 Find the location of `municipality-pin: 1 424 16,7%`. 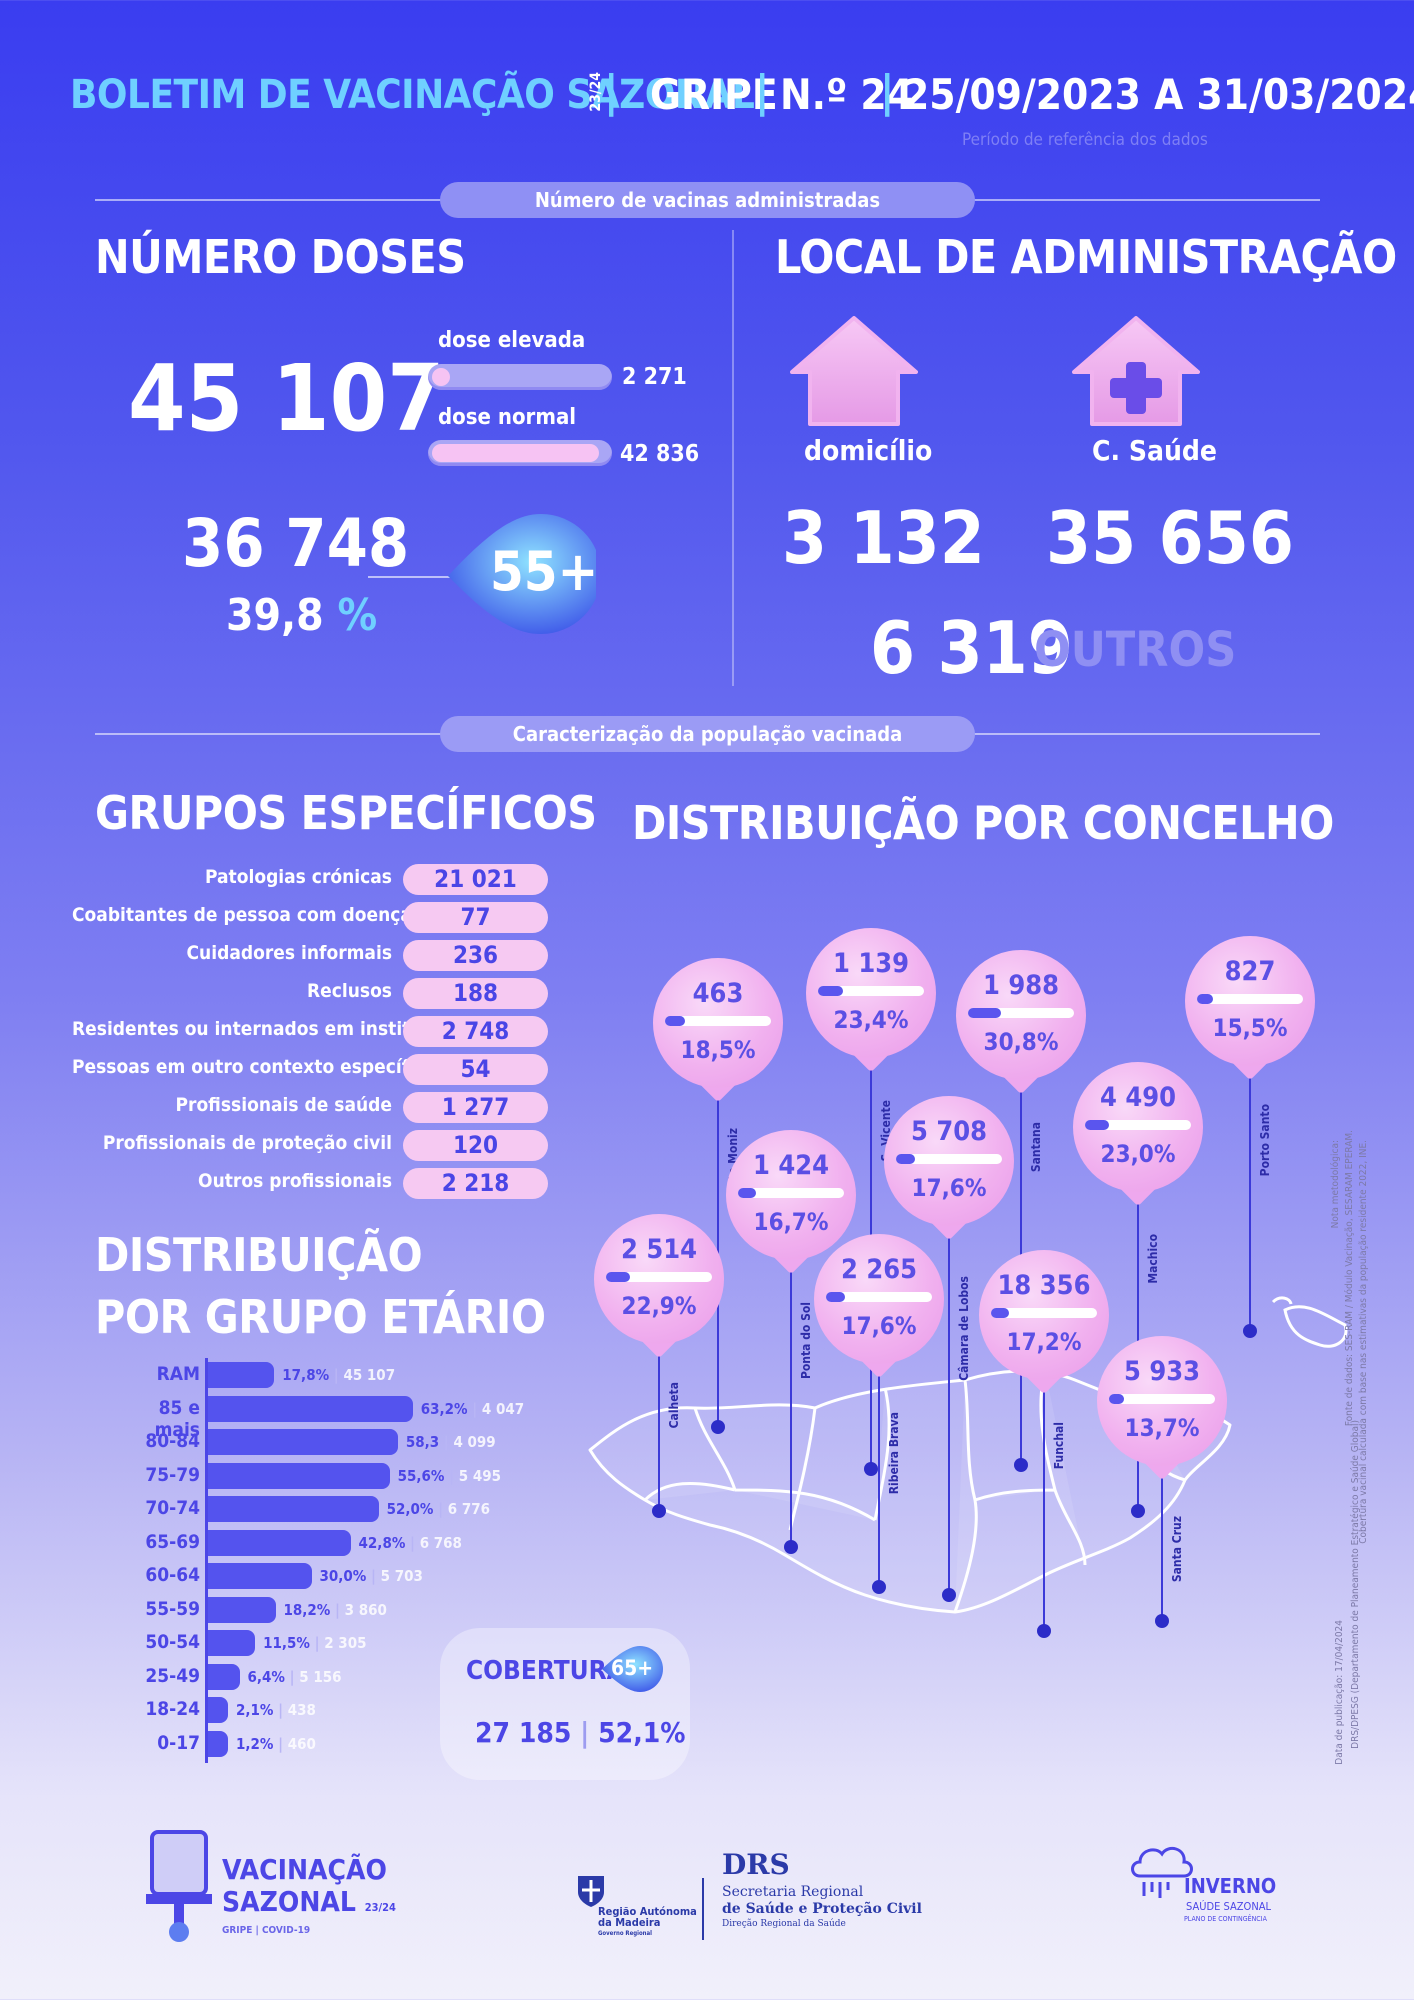

municipality-pin: 1 424 16,7% is located at coordinates (791, 1205).